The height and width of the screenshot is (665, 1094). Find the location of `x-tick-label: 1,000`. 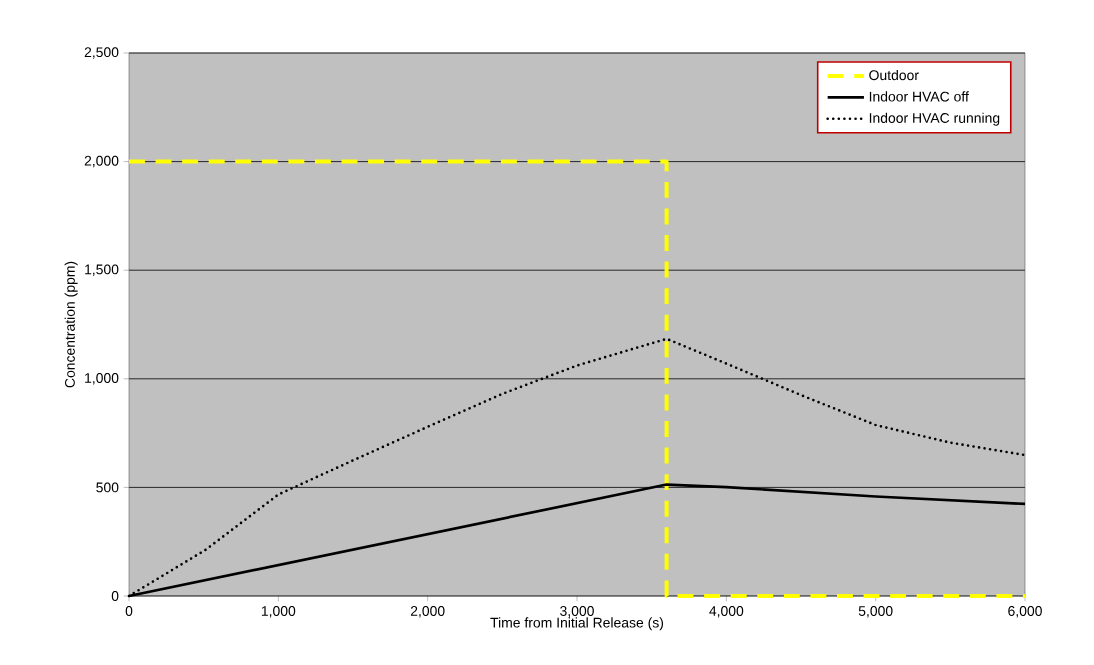

x-tick-label: 1,000 is located at coordinates (278, 612).